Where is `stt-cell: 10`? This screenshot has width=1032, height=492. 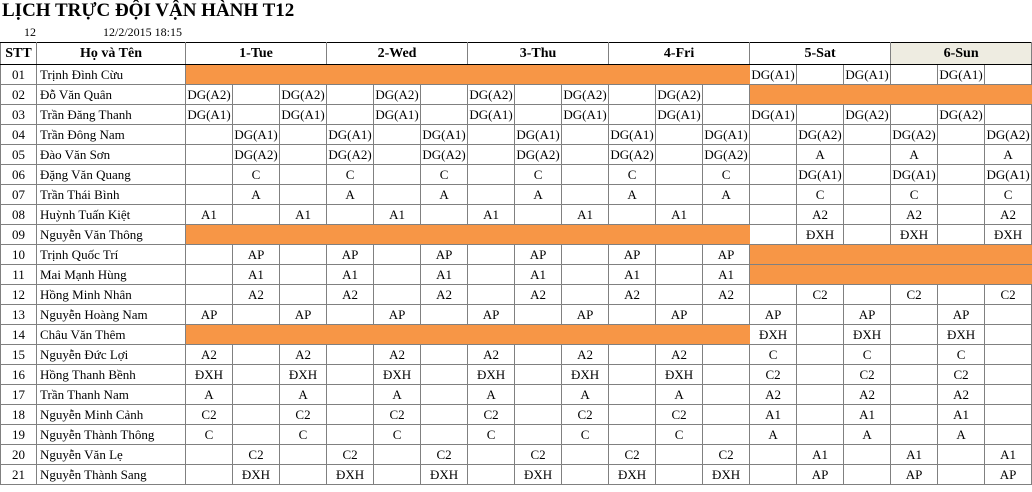 stt-cell: 10 is located at coordinates (18, 254).